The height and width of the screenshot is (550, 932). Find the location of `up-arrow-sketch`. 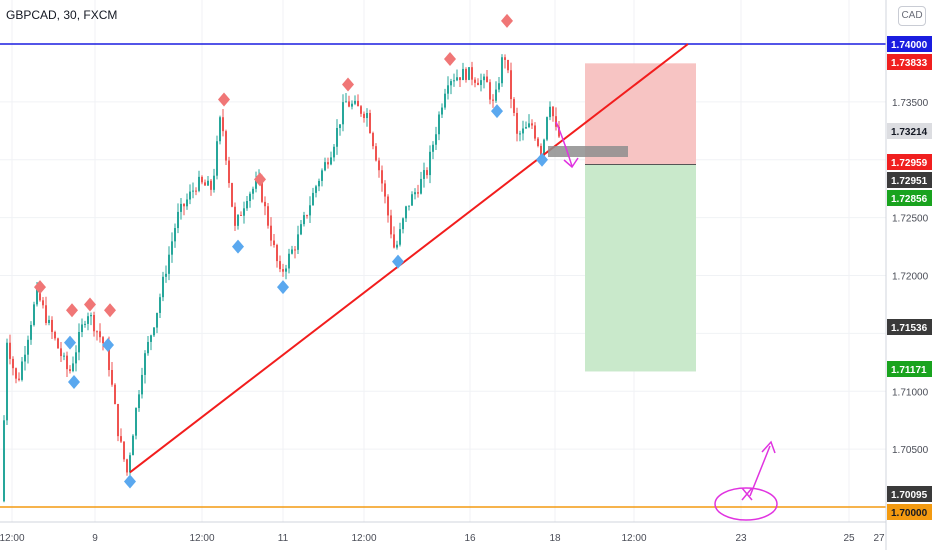

up-arrow-sketch is located at coordinates (758, 470).